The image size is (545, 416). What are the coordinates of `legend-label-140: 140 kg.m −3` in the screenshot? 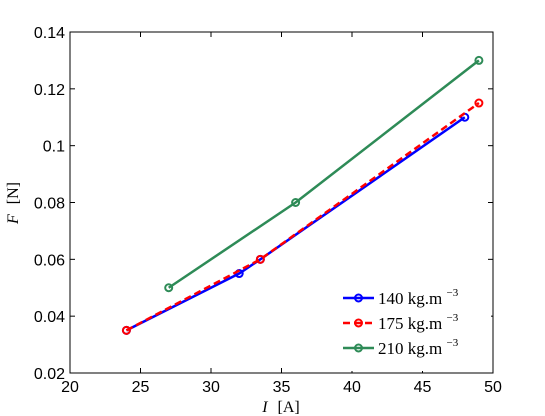 It's located at (418, 297).